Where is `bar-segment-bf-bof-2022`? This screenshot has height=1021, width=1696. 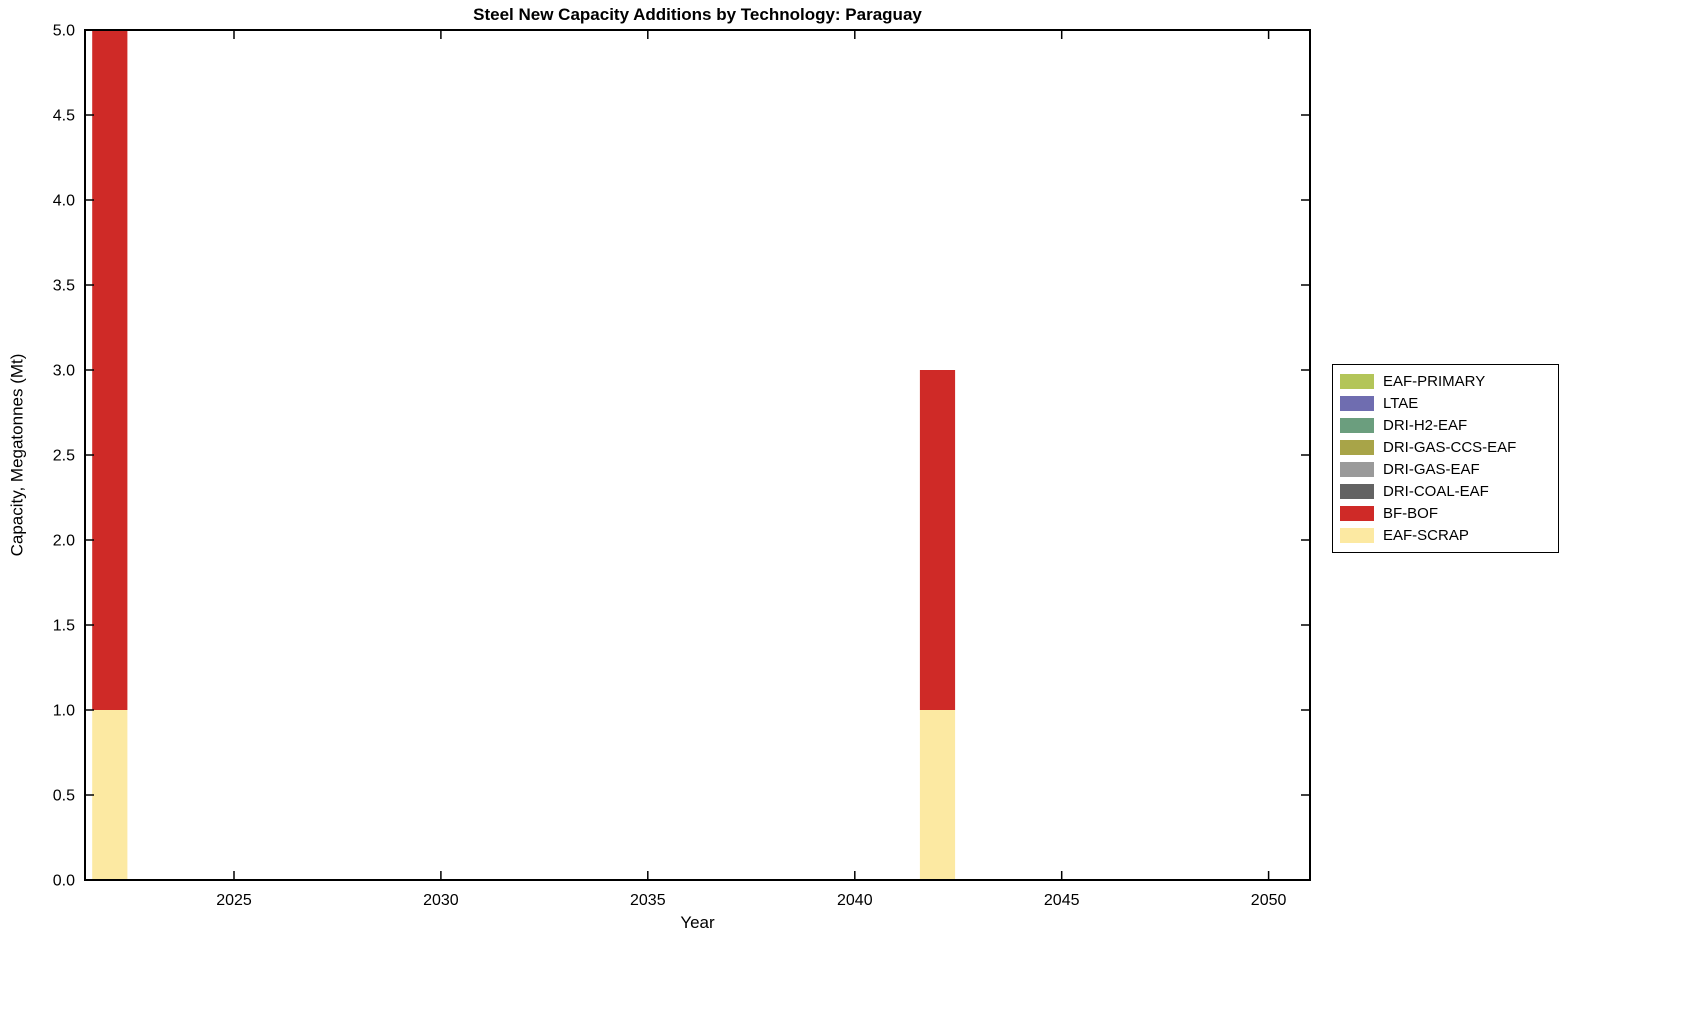
bar-segment-bf-bof-2022 is located at coordinates (110, 370).